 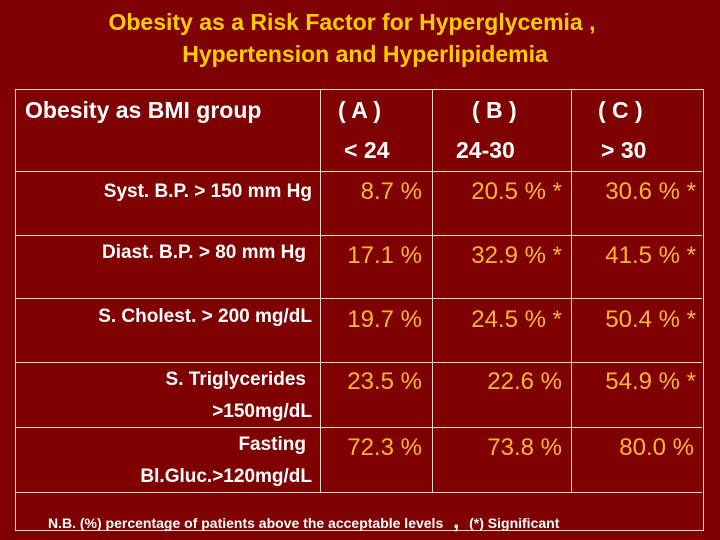 I want to click on value-b: 32.9 % *, so click(x=516, y=255).